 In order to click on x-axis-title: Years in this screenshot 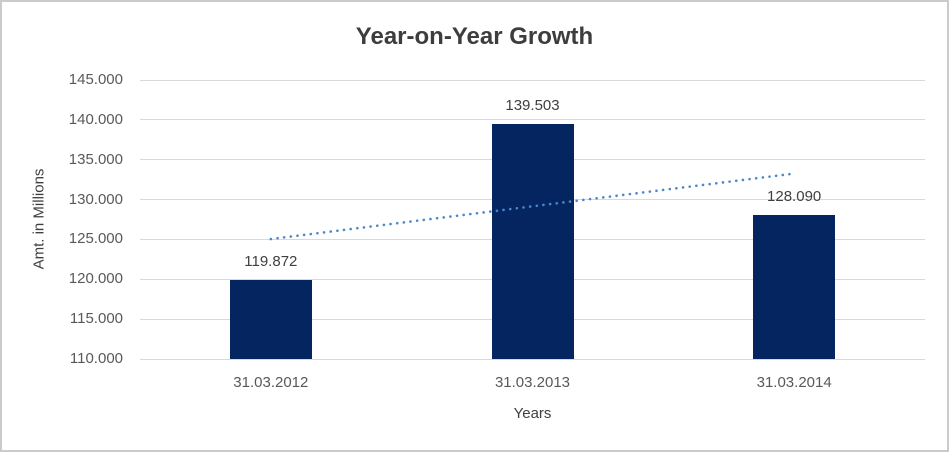, I will do `click(532, 413)`.